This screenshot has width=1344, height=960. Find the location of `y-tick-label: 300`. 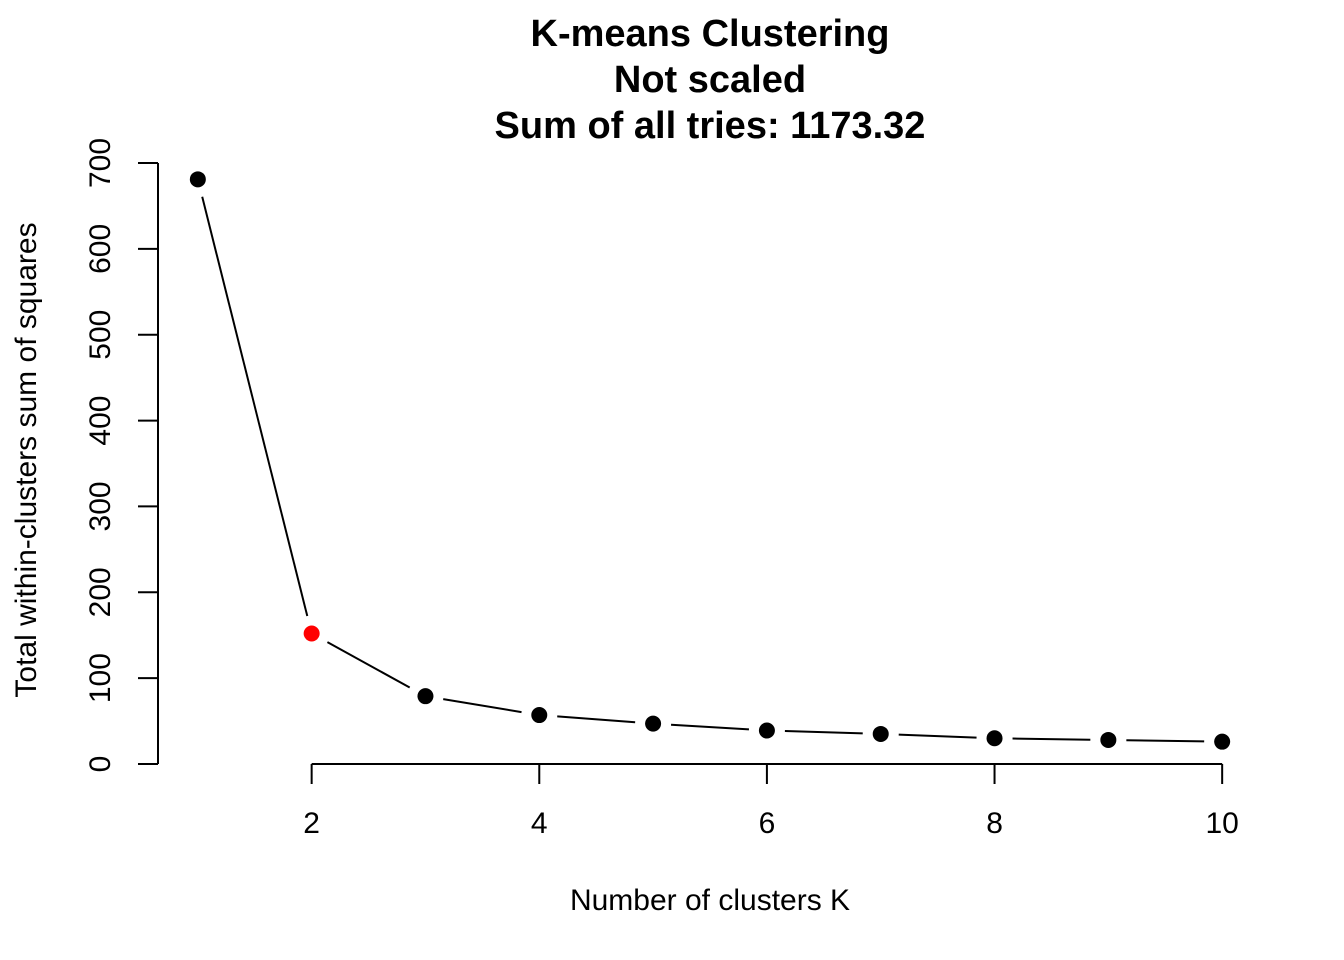

y-tick-label: 300 is located at coordinates (100, 506).